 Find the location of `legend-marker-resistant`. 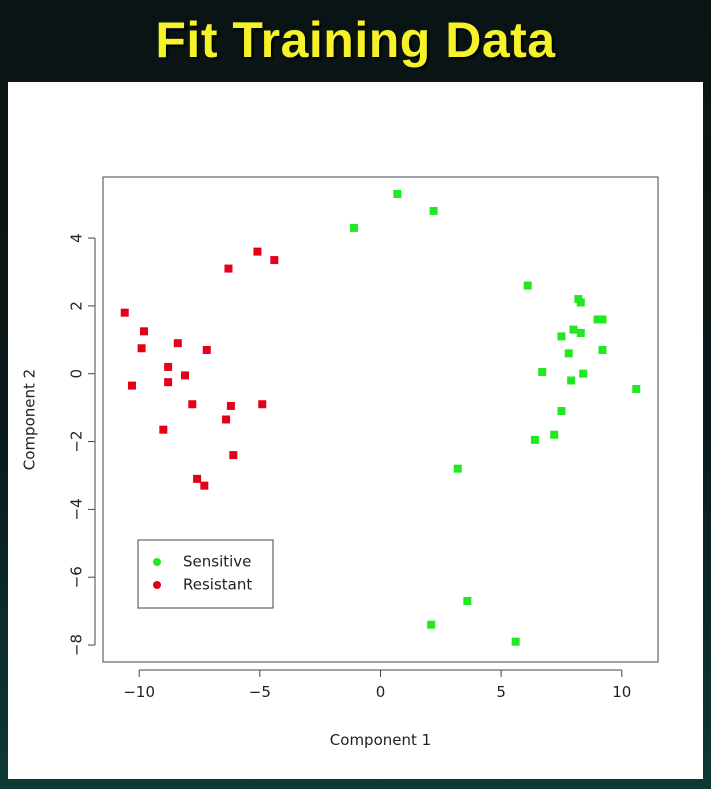

legend-marker-resistant is located at coordinates (157, 585).